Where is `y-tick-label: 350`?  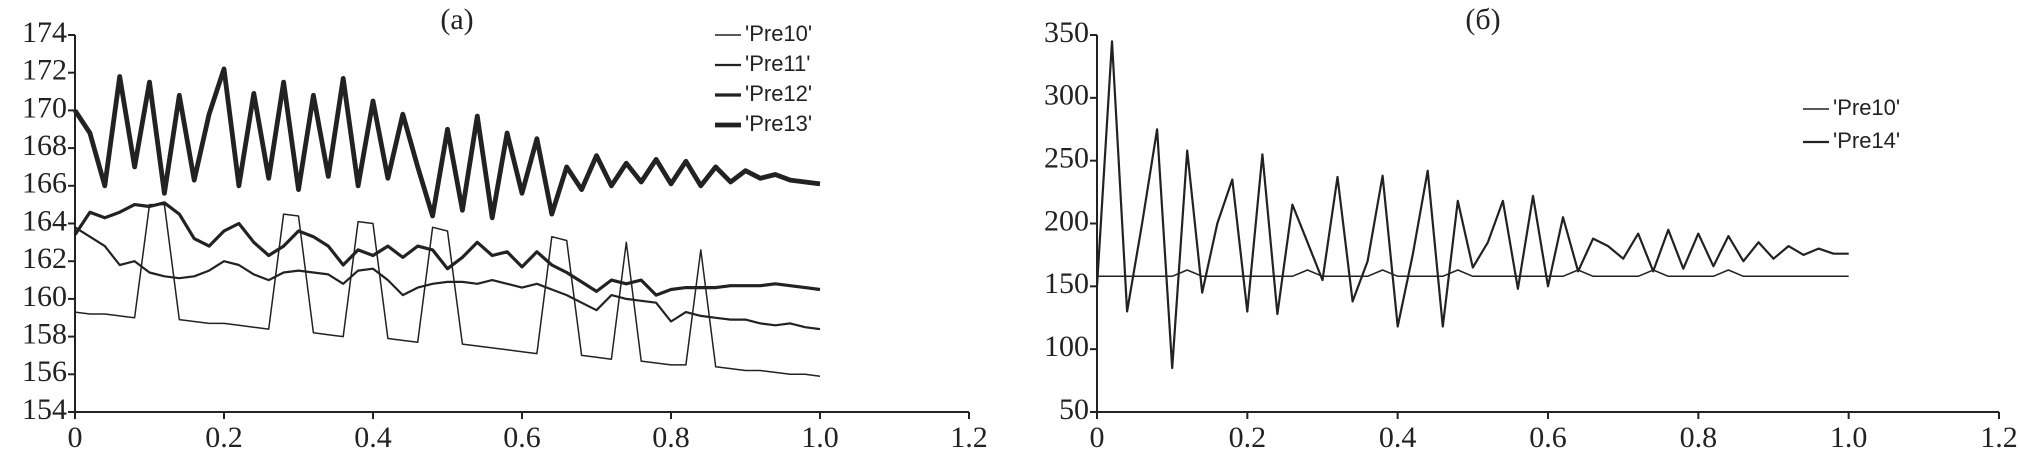 y-tick-label: 350 is located at coordinates (1066, 32).